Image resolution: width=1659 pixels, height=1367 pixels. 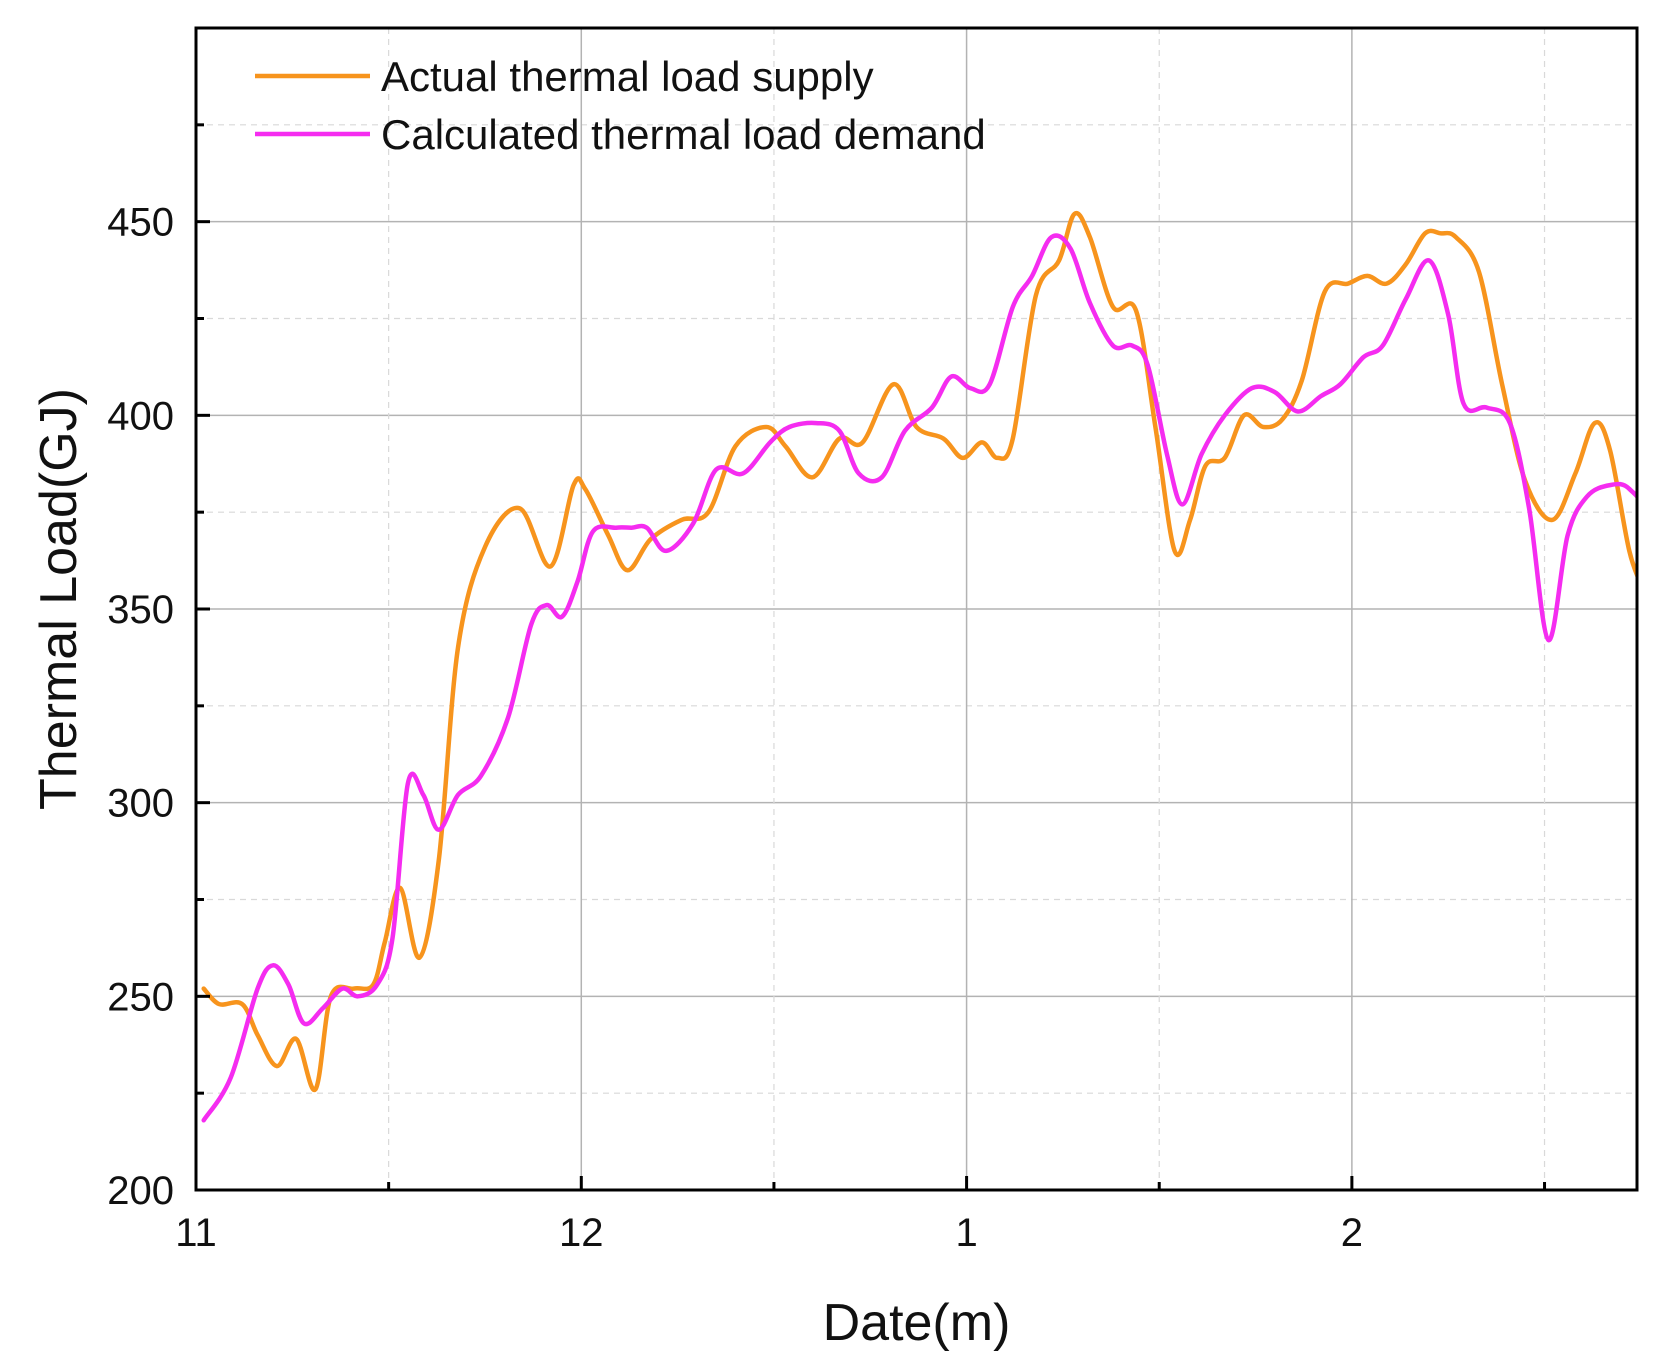 What do you see at coordinates (140, 223) in the screenshot?
I see `y-tick-label: 450` at bounding box center [140, 223].